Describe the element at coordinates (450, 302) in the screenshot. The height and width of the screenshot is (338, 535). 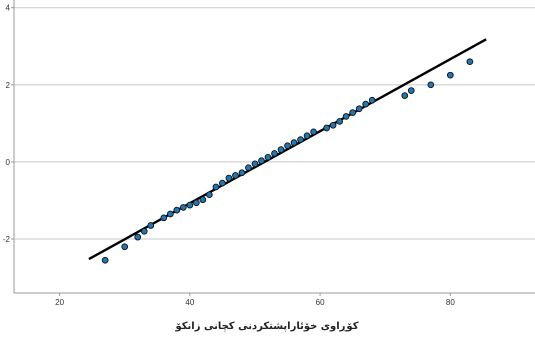
I see `x-tick-label: 80` at that location.